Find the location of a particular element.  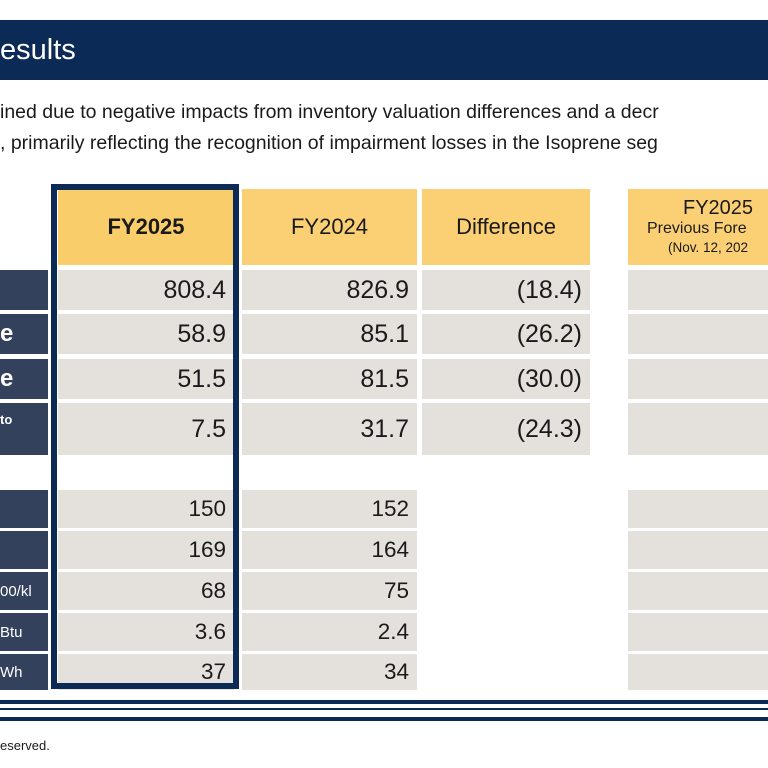

column-header-fy2025: FY2025 is located at coordinates (146, 227).